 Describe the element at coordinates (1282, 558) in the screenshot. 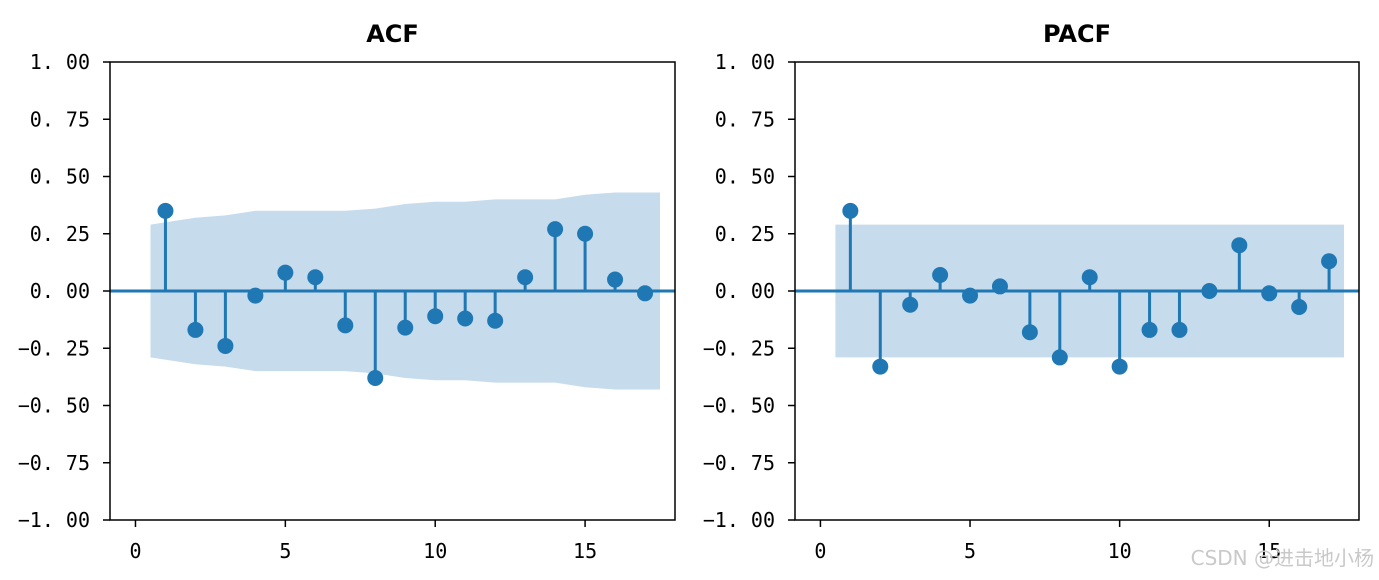

I see `watermark-text: CSDN @进击地小杨` at that location.